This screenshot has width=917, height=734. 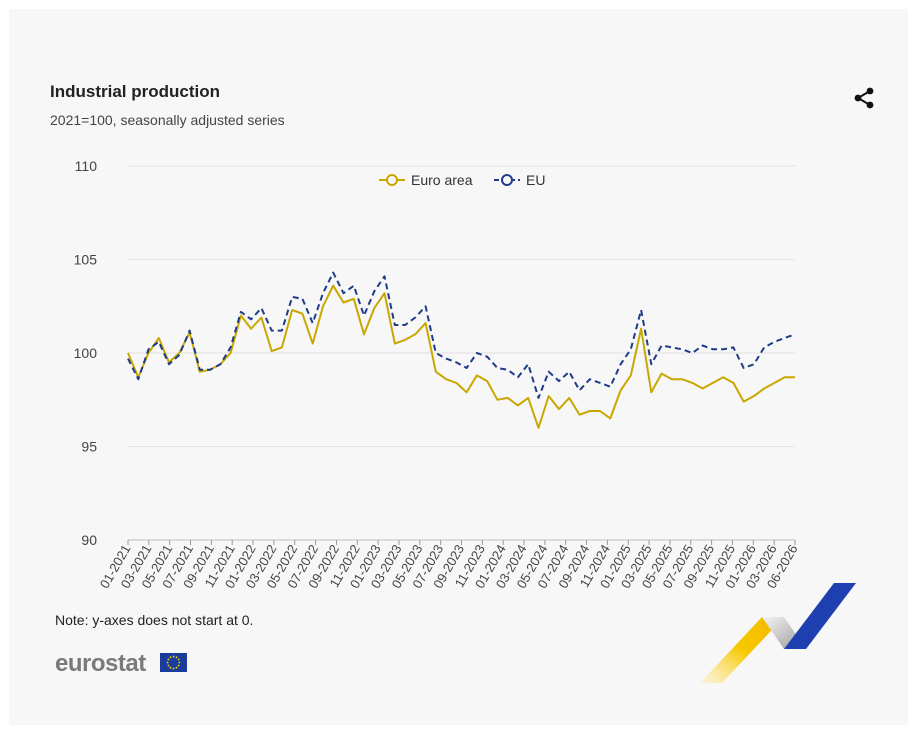 I want to click on legend-marker-euro-area, so click(x=392, y=180).